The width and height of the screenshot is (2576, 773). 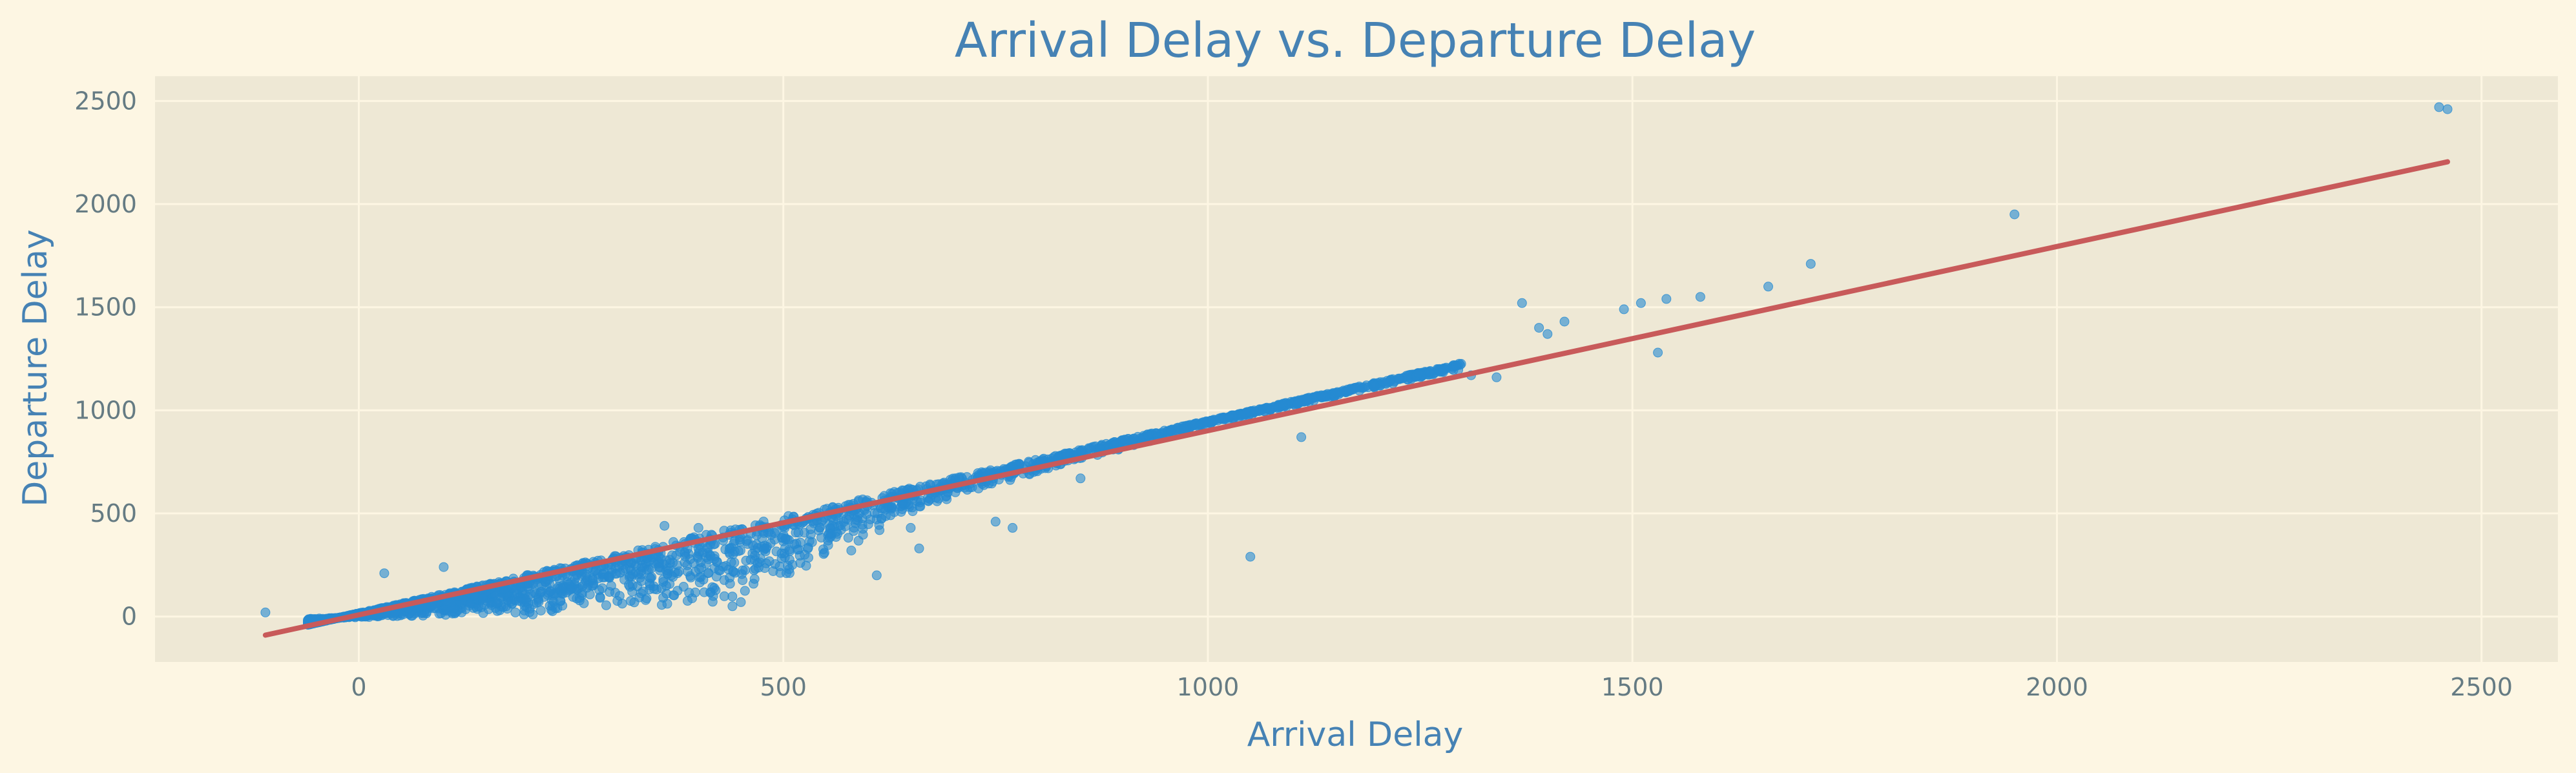 I want to click on y-tick-labels: 0 500 1000 1500 2000 2500, so click(x=105, y=358).